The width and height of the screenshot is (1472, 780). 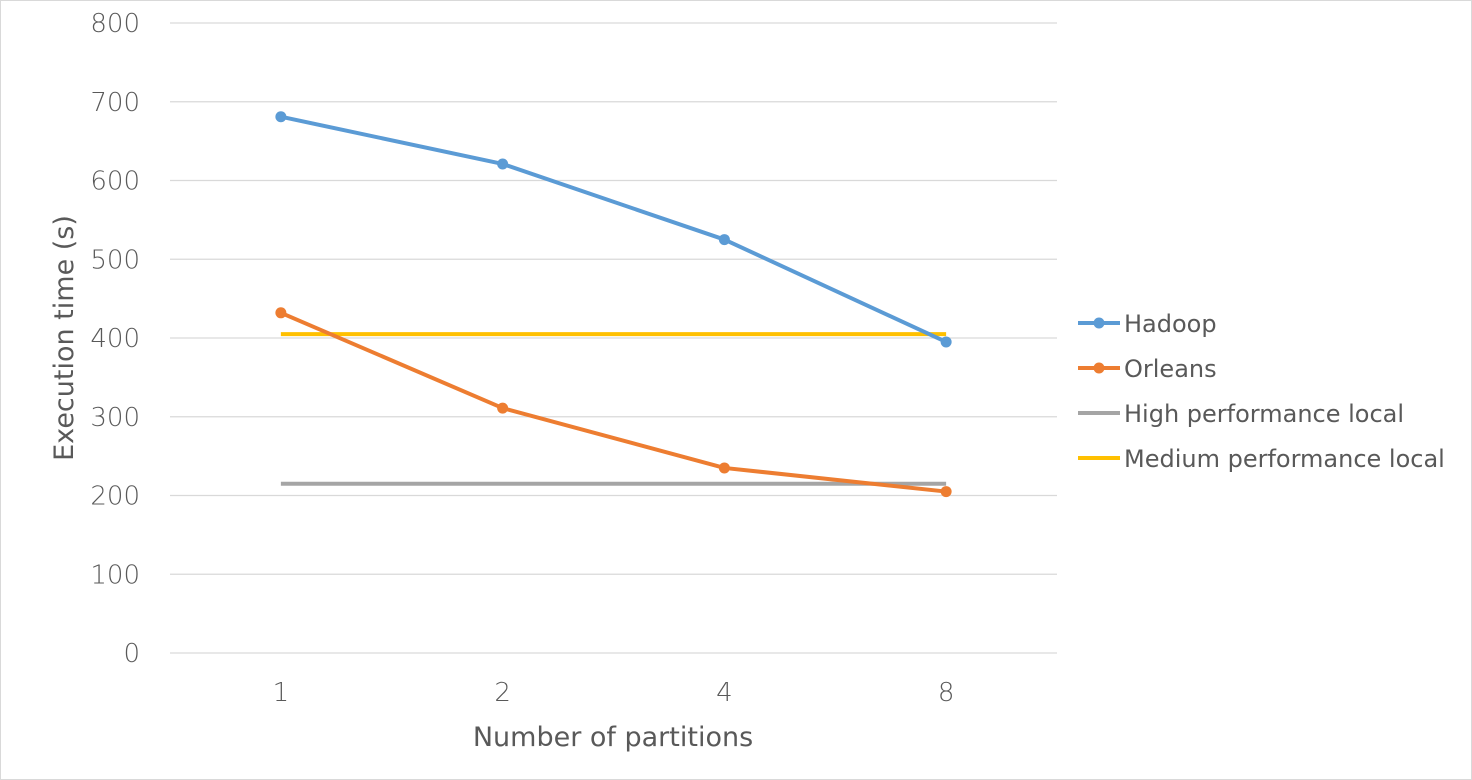 What do you see at coordinates (1170, 369) in the screenshot?
I see `legend-label-orleans: Orleans` at bounding box center [1170, 369].